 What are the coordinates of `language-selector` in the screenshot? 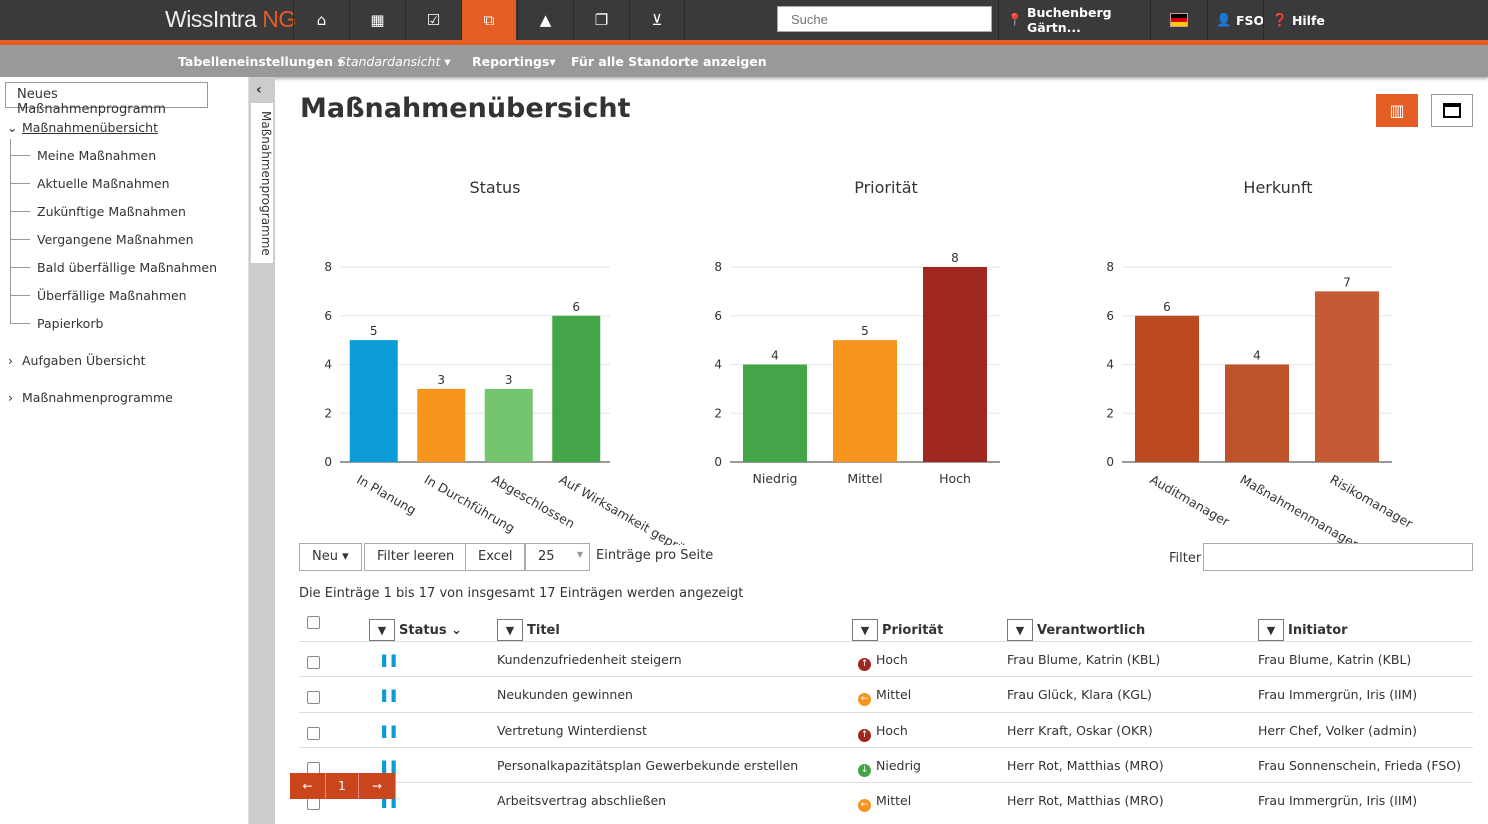 It's located at (1178, 20).